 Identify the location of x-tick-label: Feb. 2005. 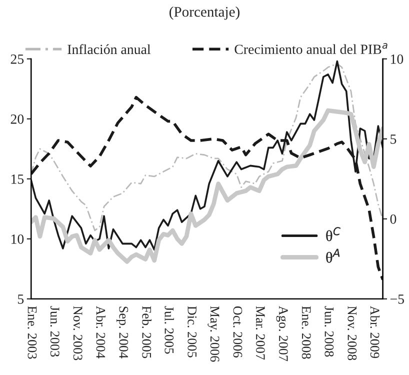
(147, 332).